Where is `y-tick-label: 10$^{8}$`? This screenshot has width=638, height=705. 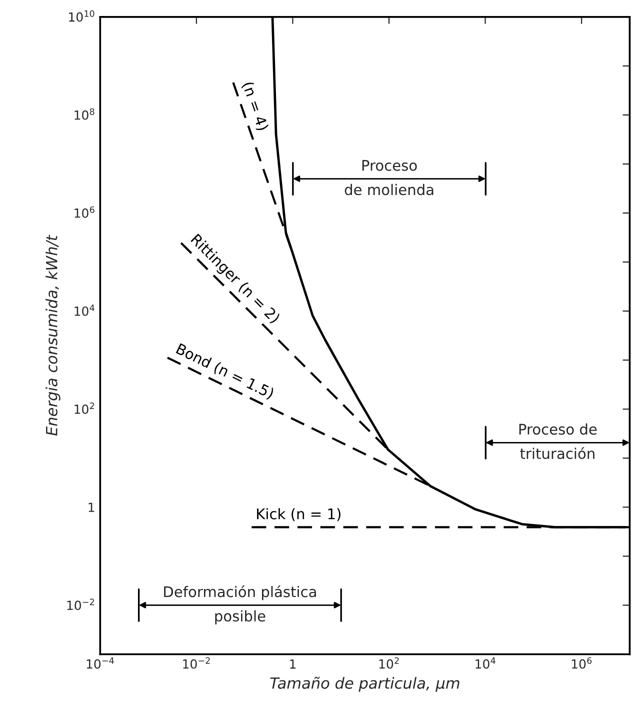 y-tick-label: 10$^{8}$ is located at coordinates (84, 114).